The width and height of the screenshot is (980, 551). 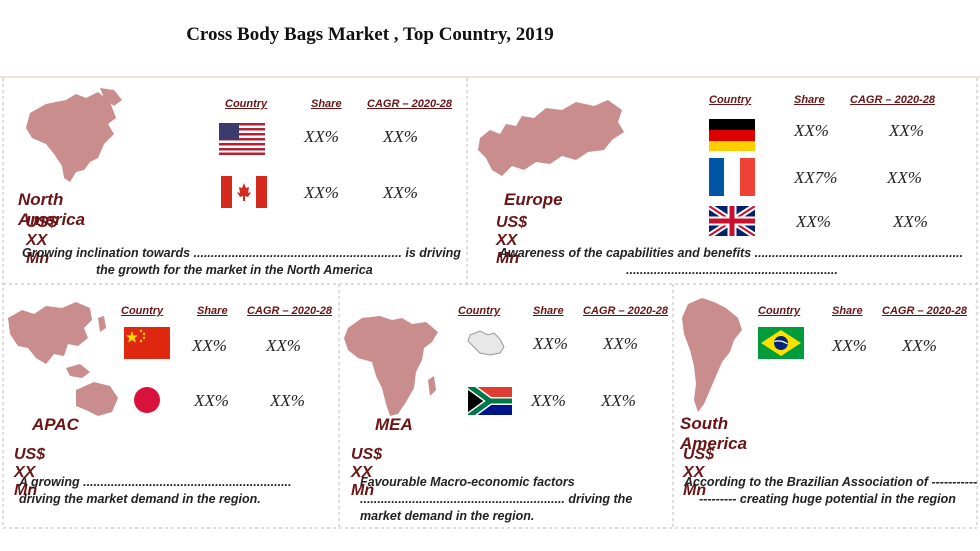 What do you see at coordinates (55, 424) in the screenshot?
I see `apac-label: APAC` at bounding box center [55, 424].